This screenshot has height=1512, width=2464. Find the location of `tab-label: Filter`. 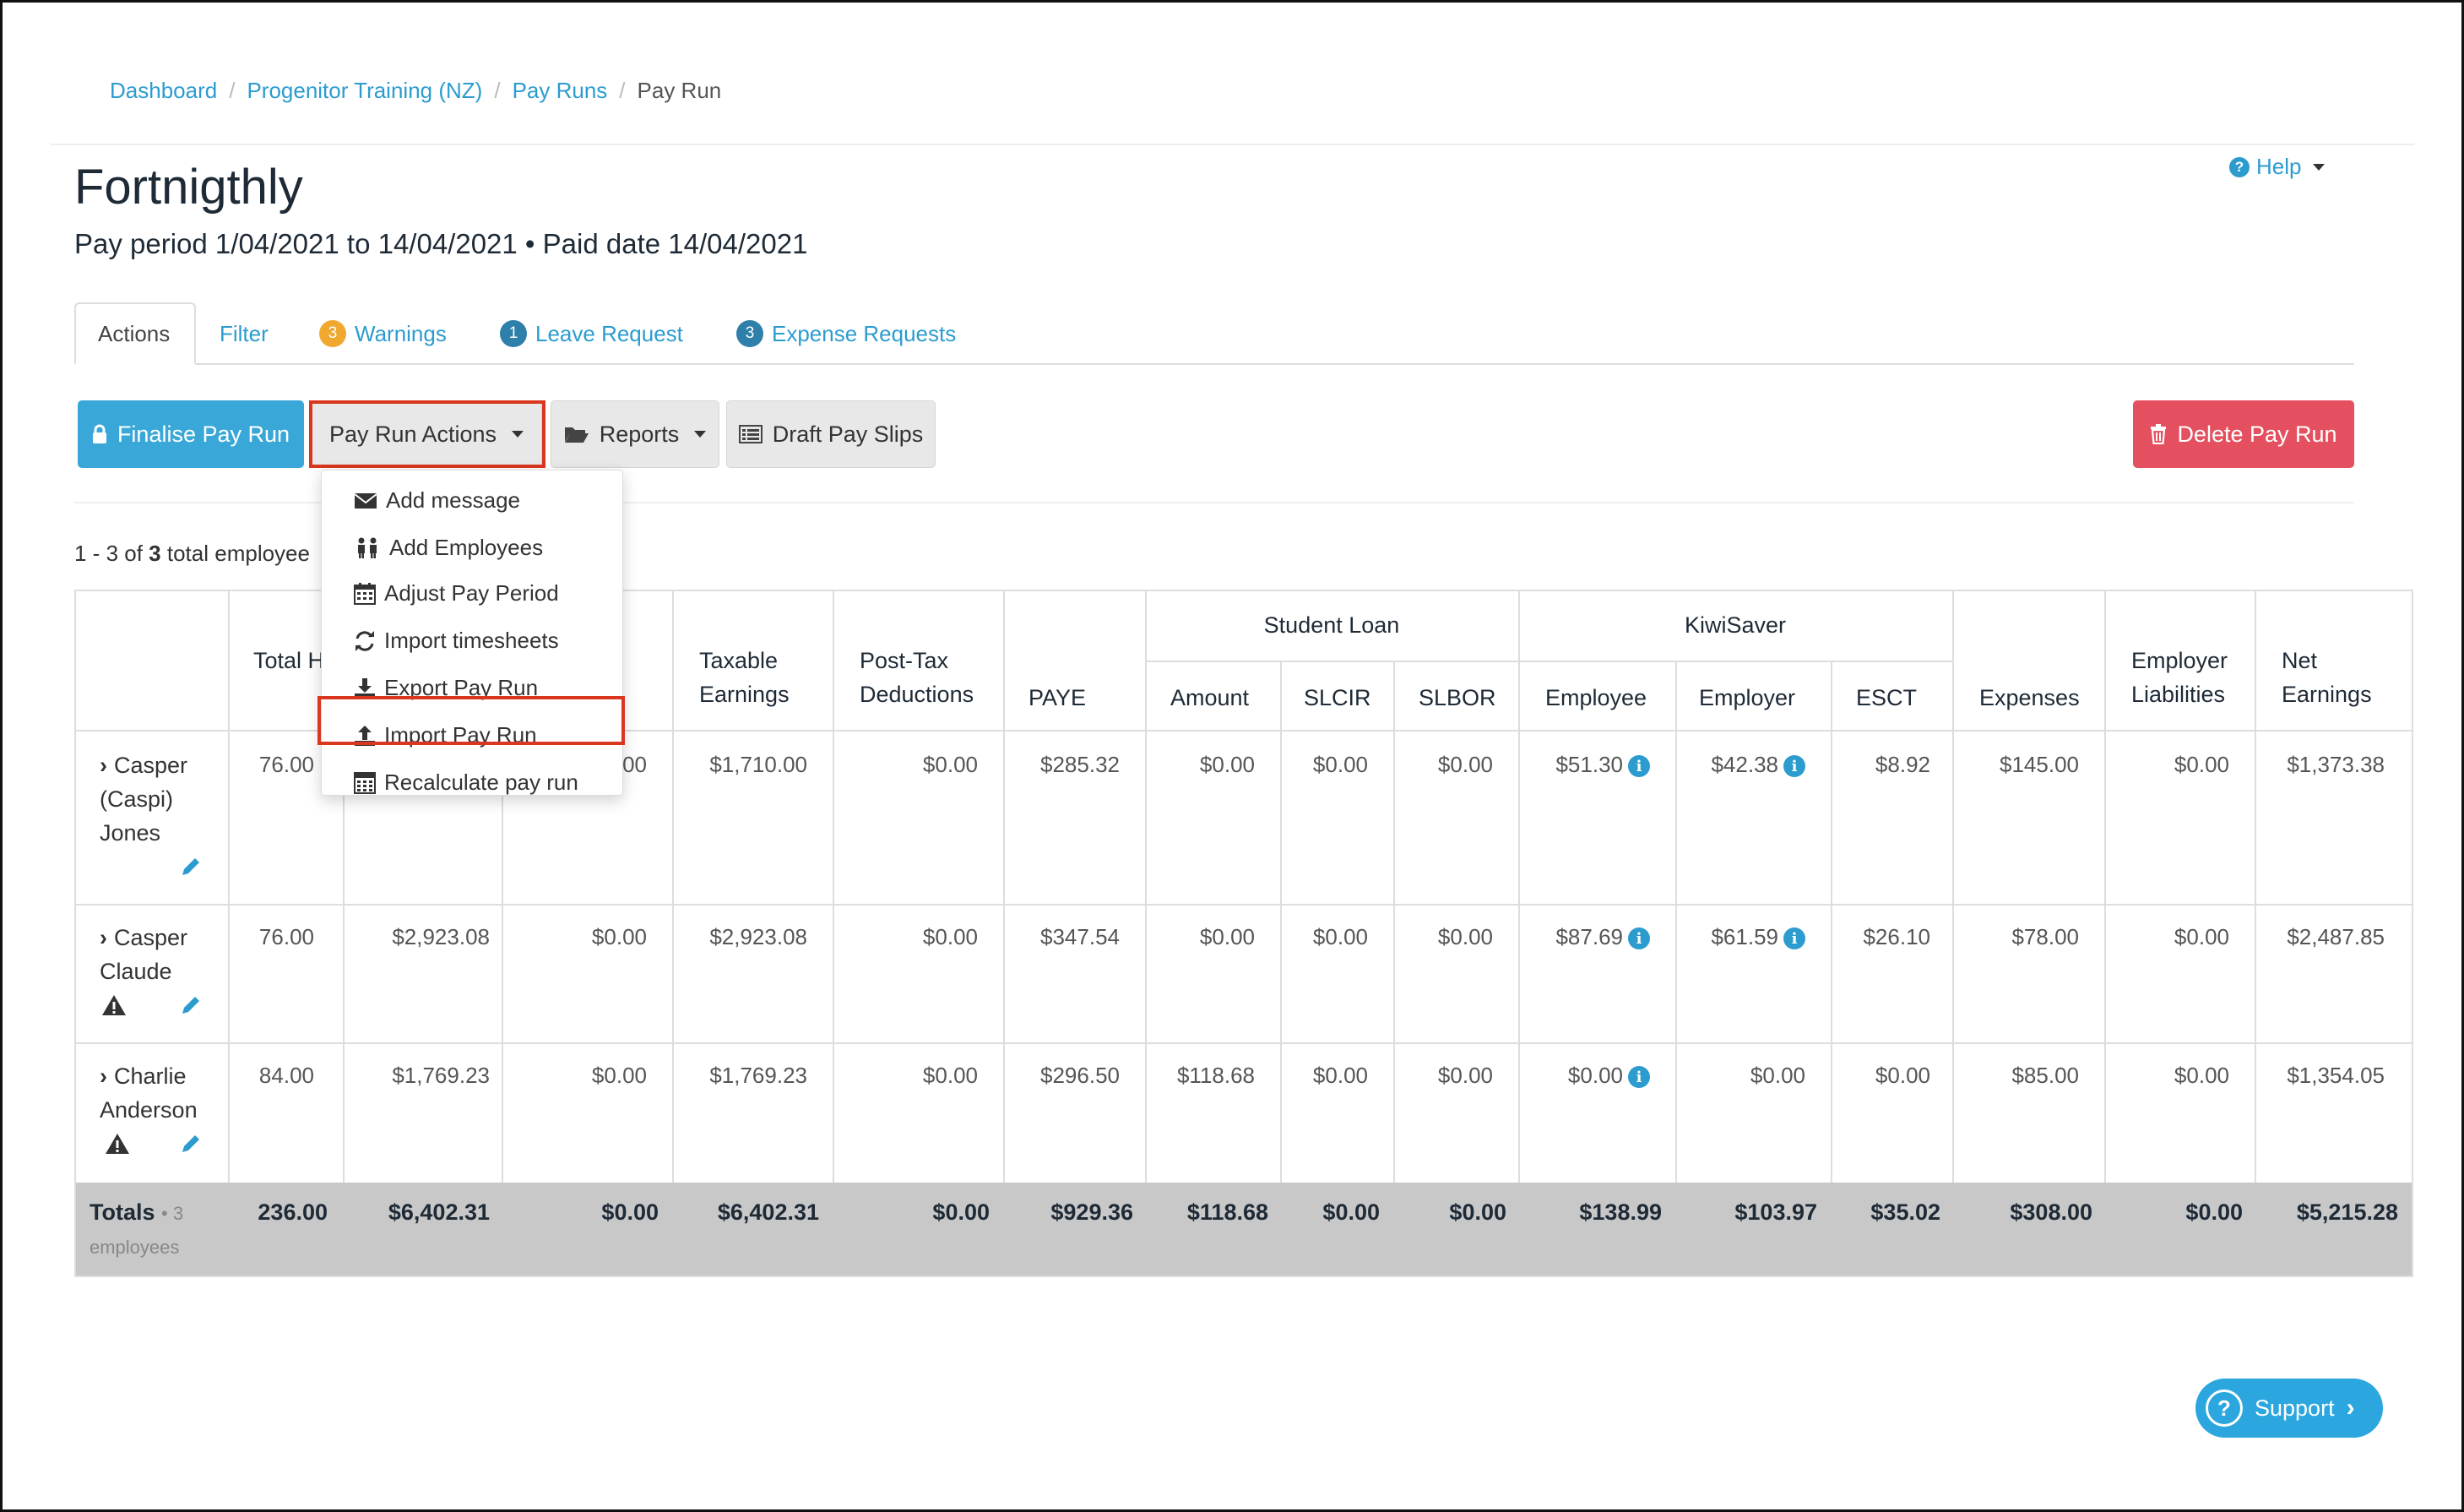

tab-label: Filter is located at coordinates (245, 333).